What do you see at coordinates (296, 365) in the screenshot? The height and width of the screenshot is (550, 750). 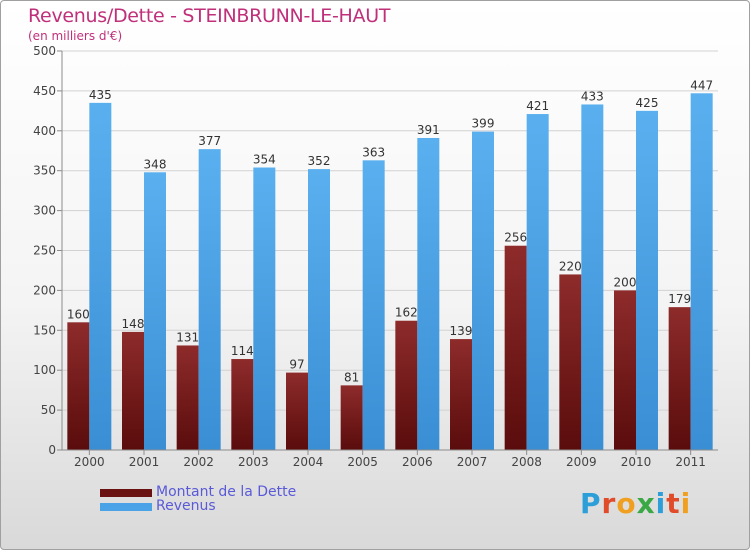 I see `data-label-debt-2004: 97` at bounding box center [296, 365].